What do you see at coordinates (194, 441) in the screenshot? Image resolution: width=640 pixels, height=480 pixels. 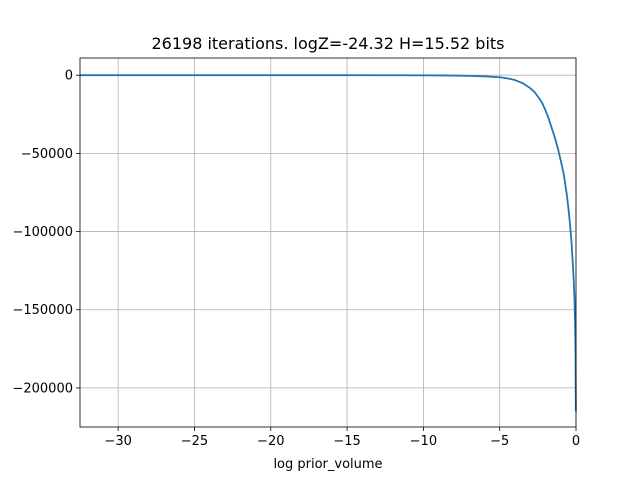 I see `x-tick-label: −25` at bounding box center [194, 441].